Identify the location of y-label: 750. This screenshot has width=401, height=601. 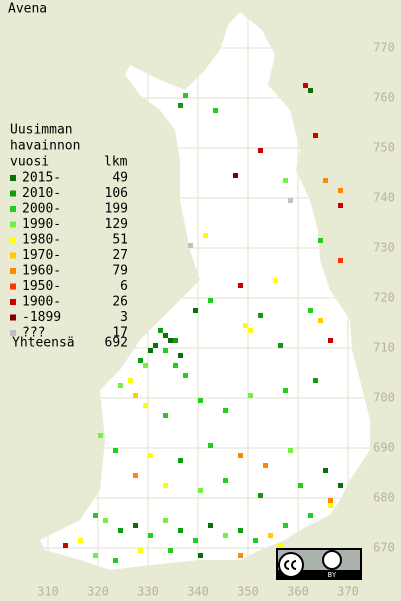
(384, 148).